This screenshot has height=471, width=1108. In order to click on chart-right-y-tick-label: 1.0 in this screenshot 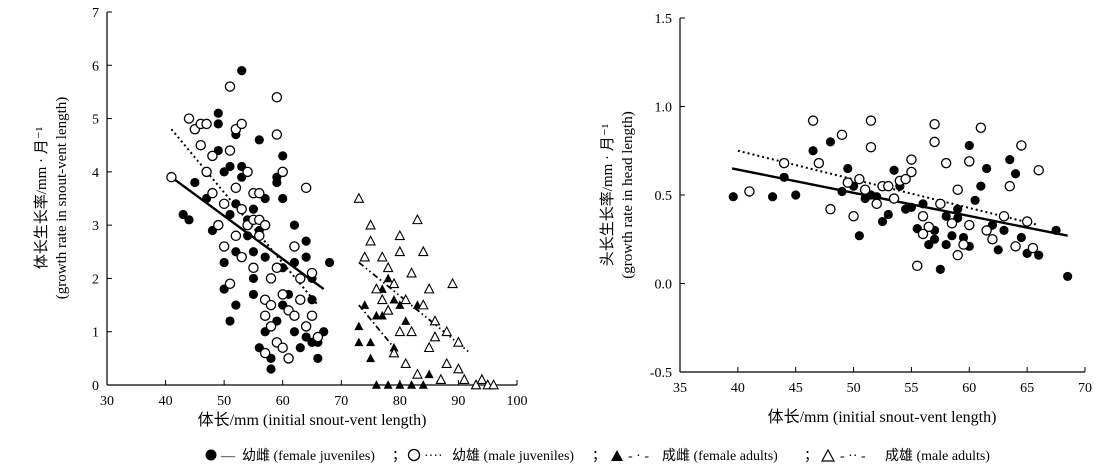, I will do `click(664, 108)`.